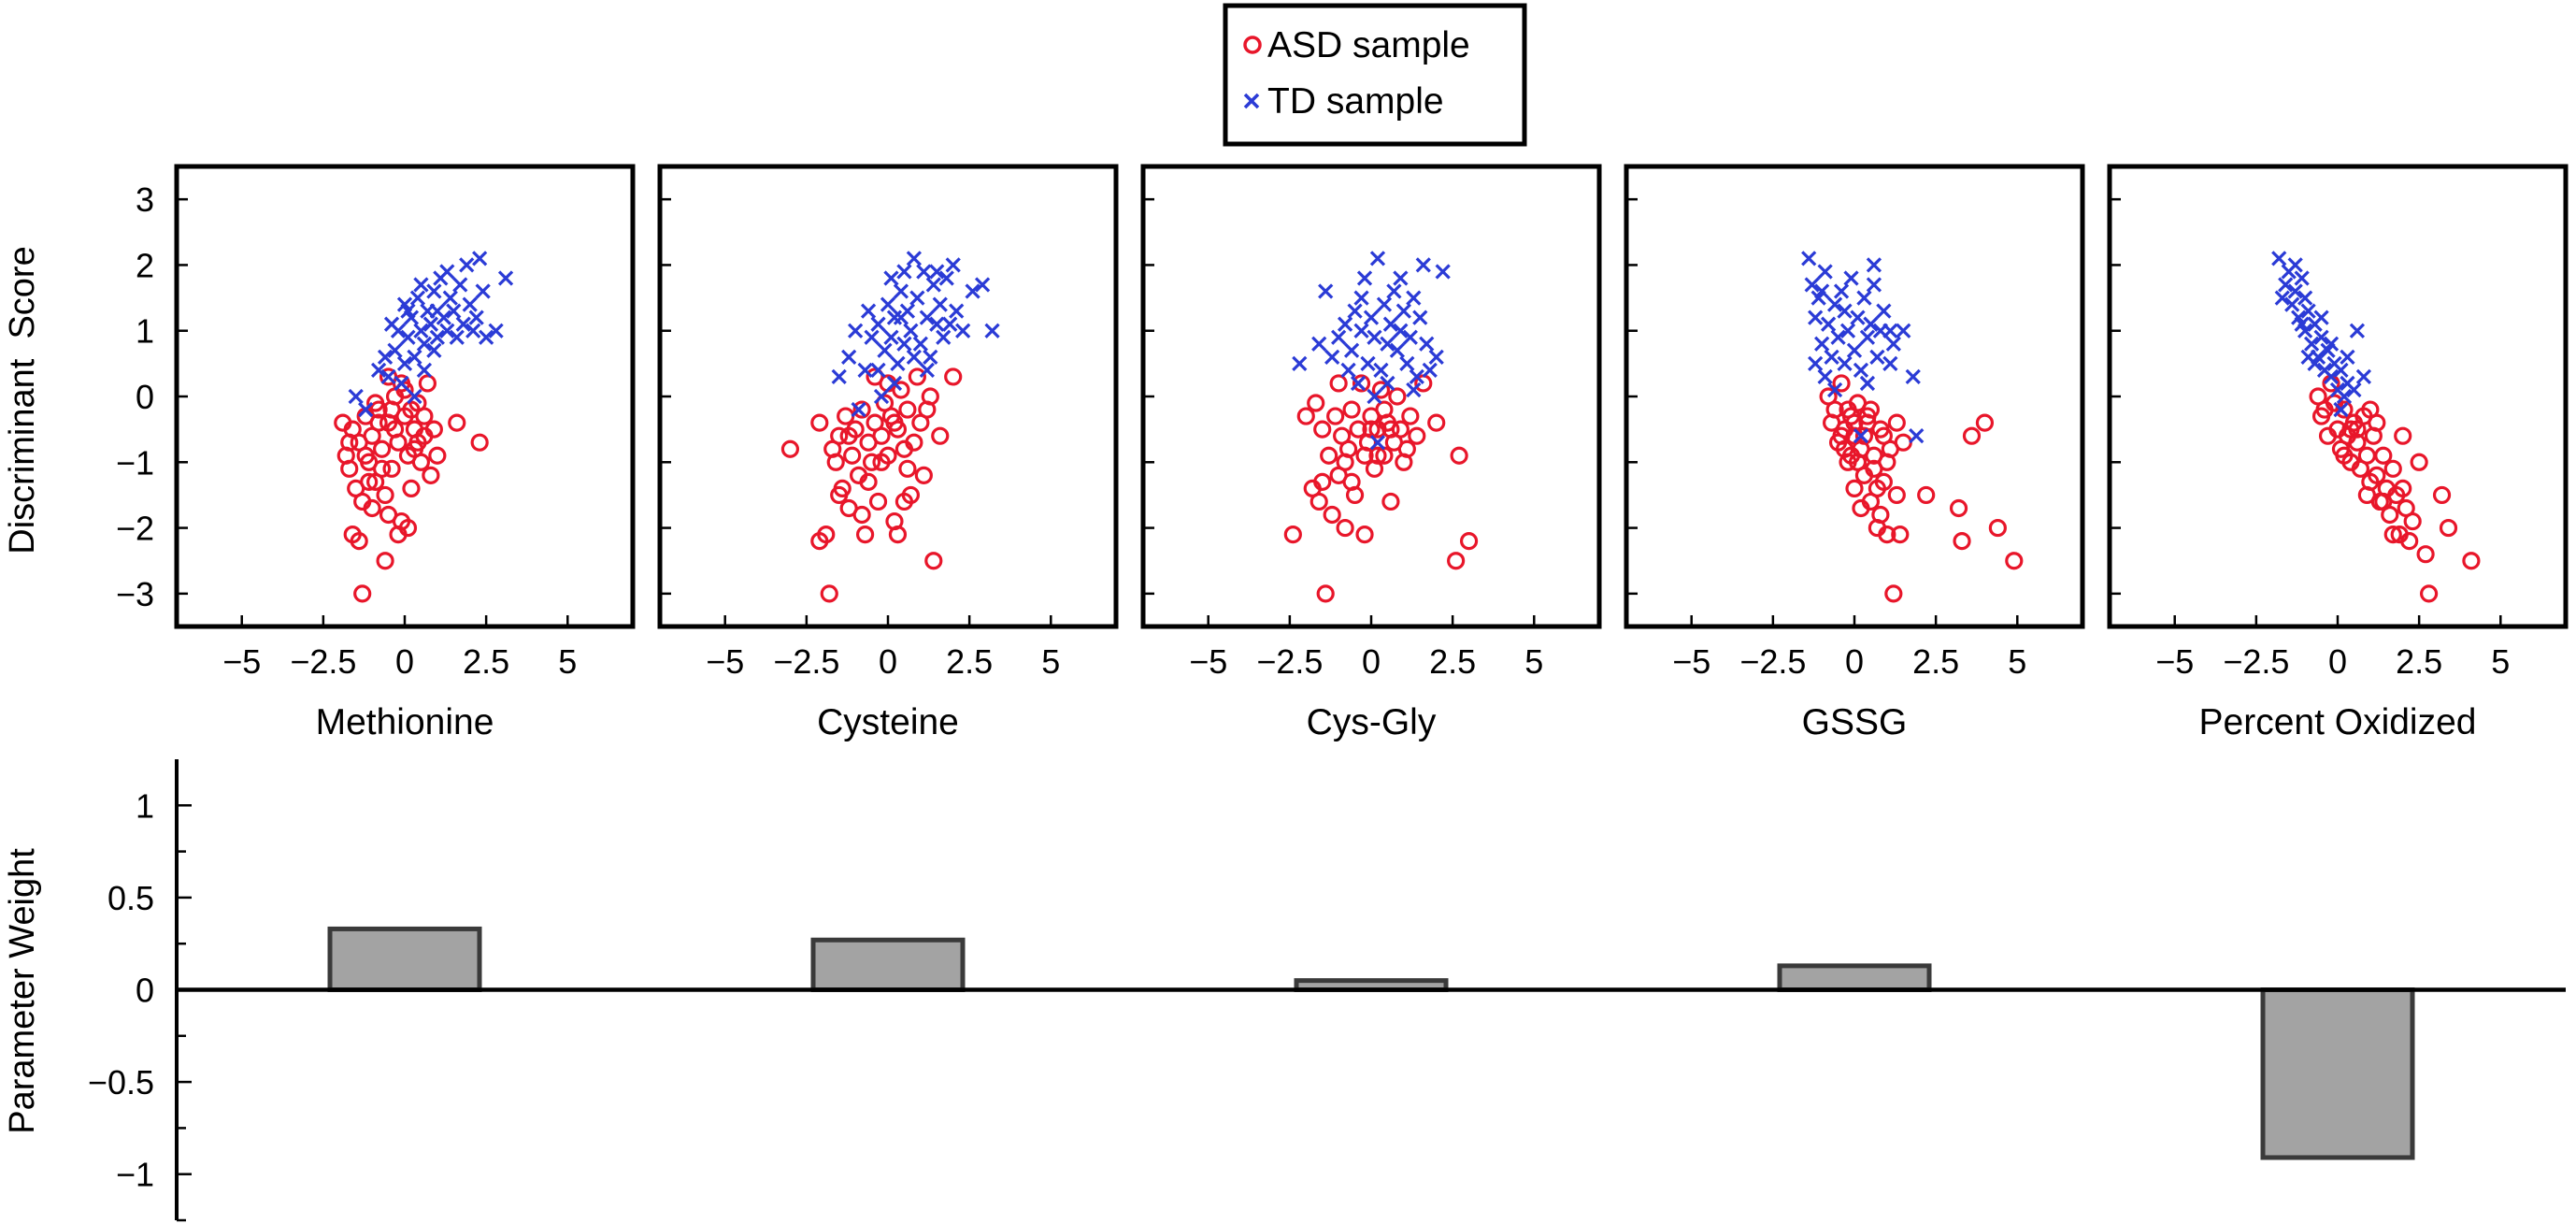  What do you see at coordinates (145, 199) in the screenshot?
I see `methionine-ytick-label: 3` at bounding box center [145, 199].